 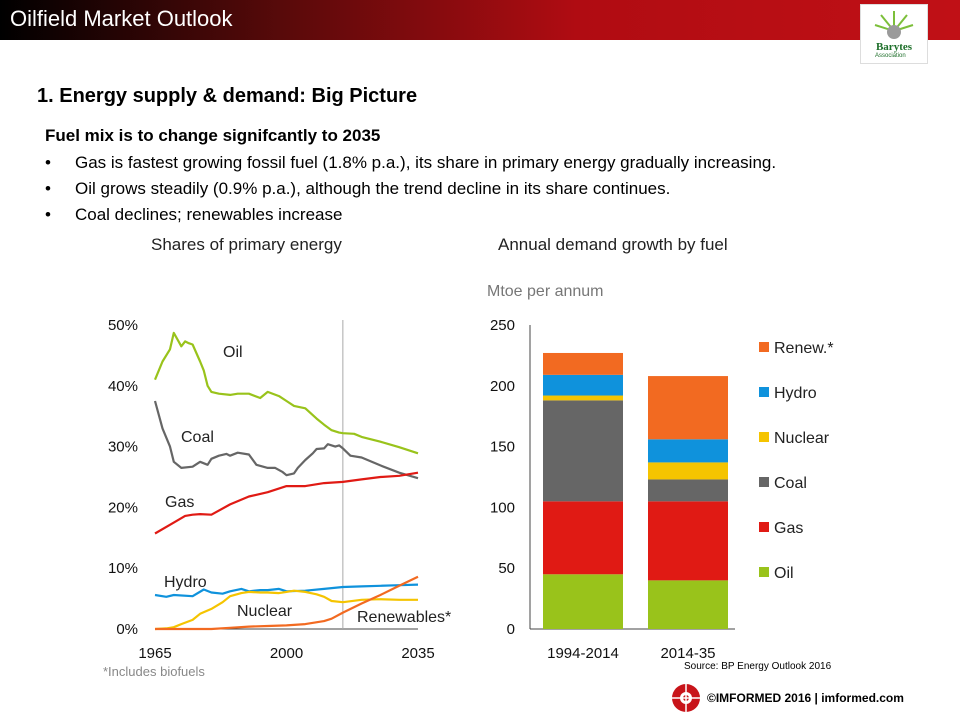 I want to click on logo-emblem-icon, so click(x=894, y=25).